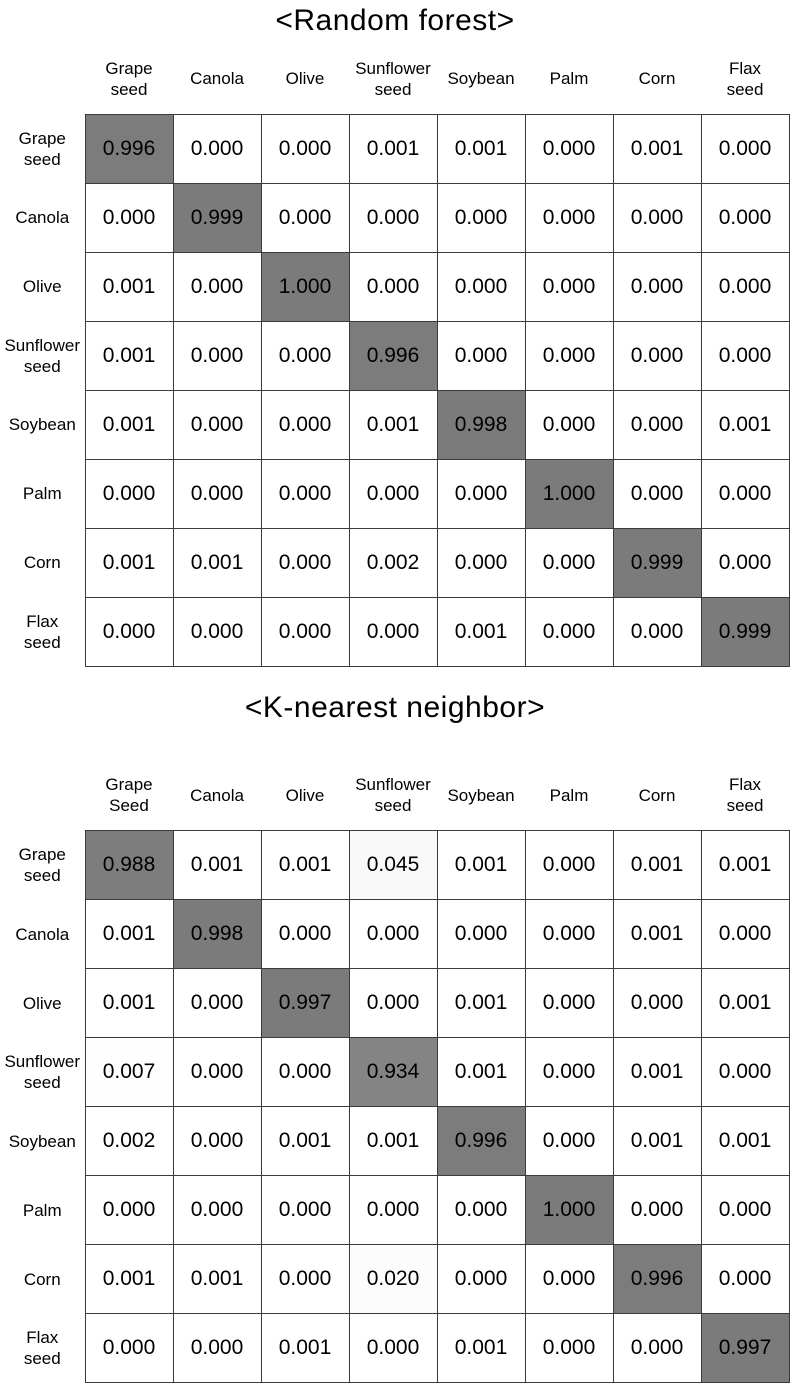 The height and width of the screenshot is (1386, 790). What do you see at coordinates (42, 1072) in the screenshot?
I see `row-header: Sunflower seed` at bounding box center [42, 1072].